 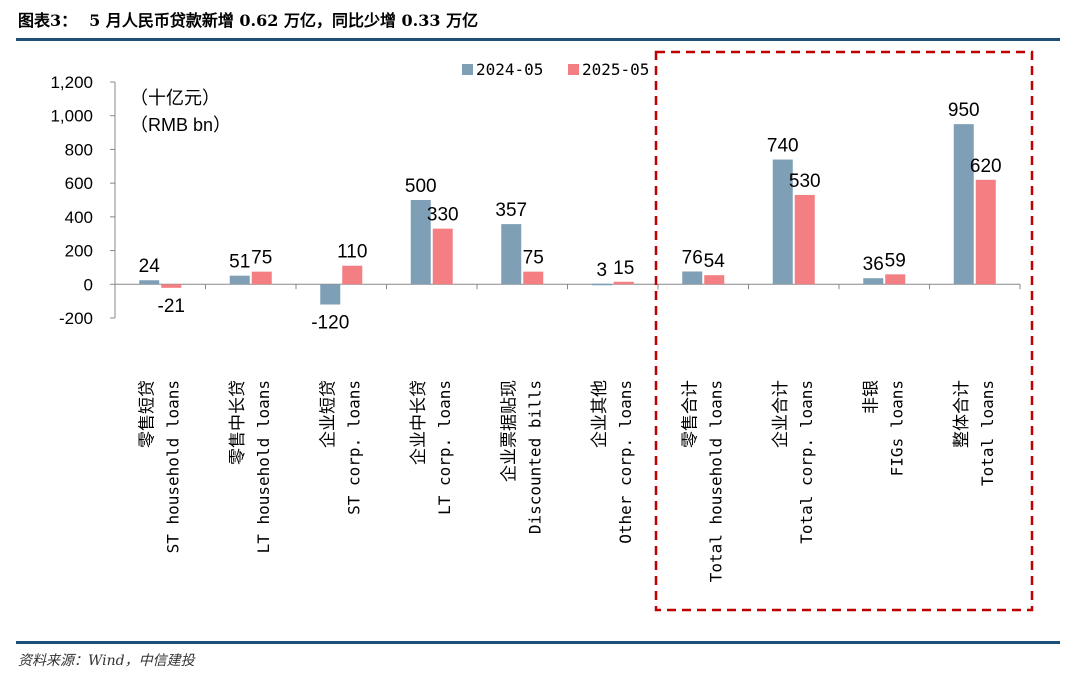 I want to click on data-label: 330, so click(x=443, y=215).